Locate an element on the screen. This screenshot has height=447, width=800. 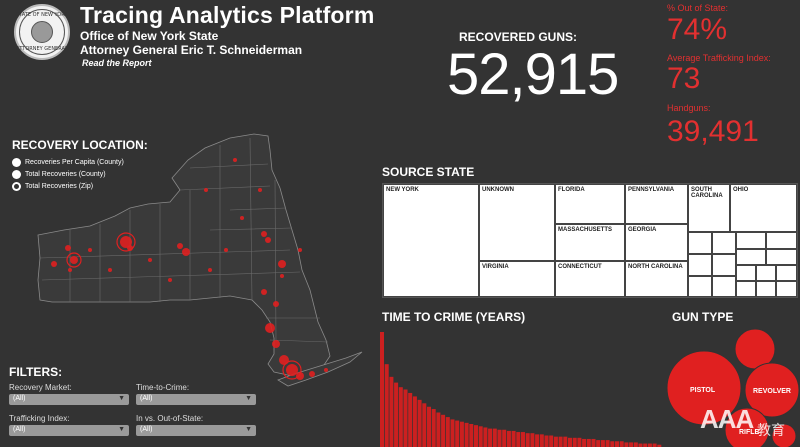
treemap-cell-pennsylvania: PENNSYLVANIA is located at coordinates (656, 204).